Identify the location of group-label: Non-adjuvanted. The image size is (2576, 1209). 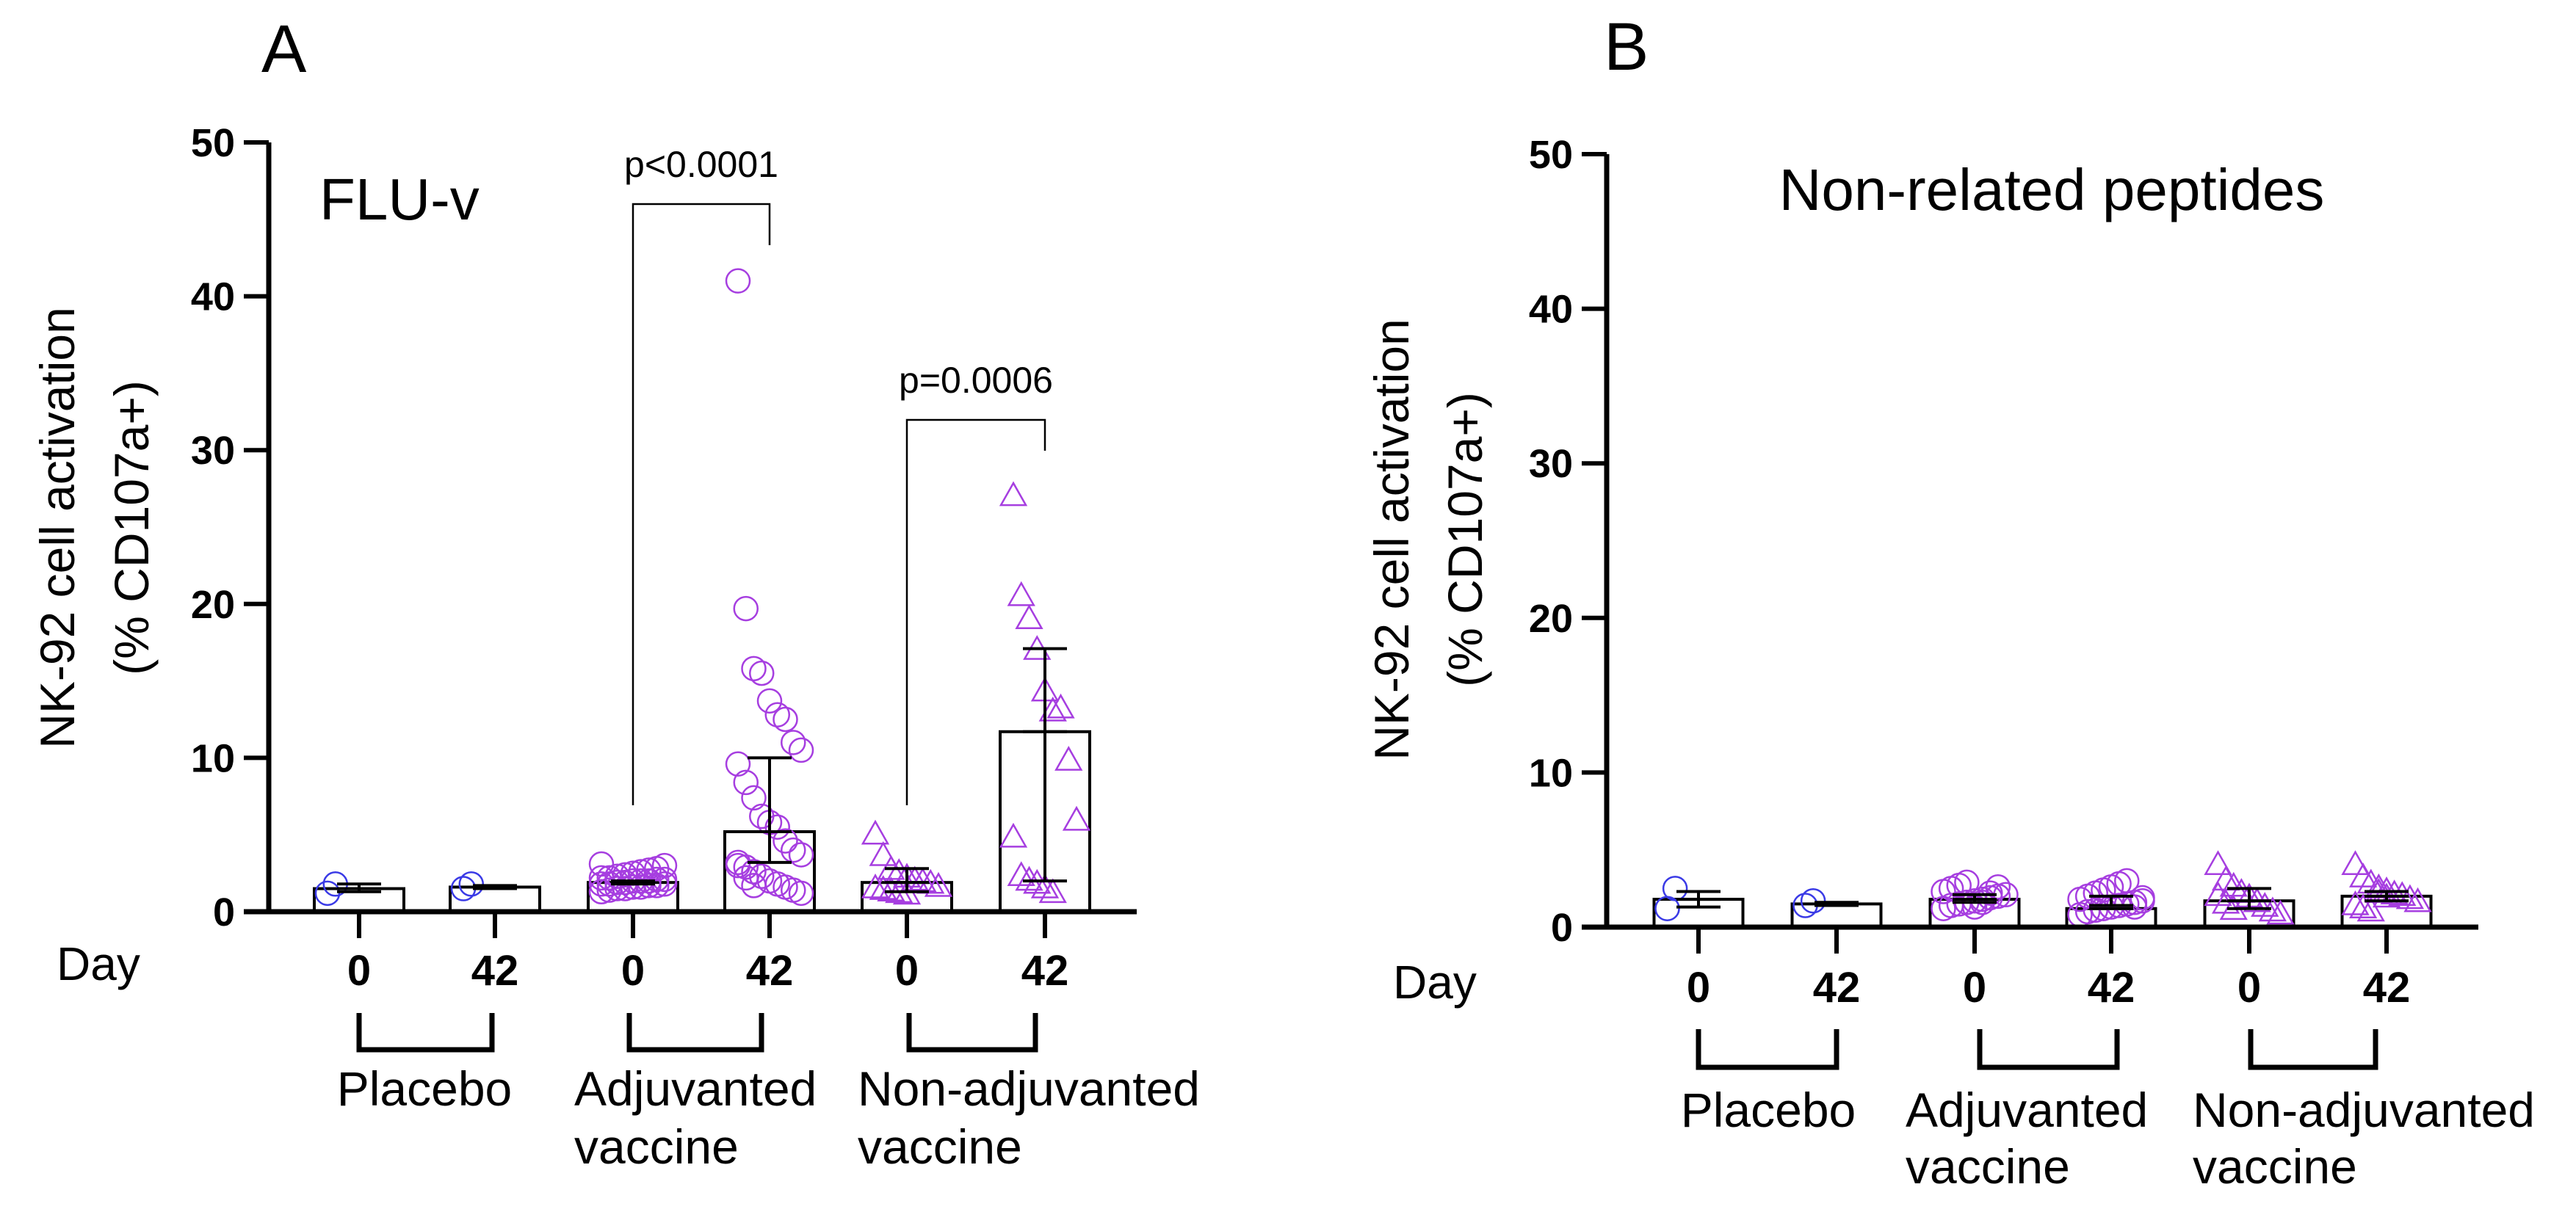
(2364, 1110).